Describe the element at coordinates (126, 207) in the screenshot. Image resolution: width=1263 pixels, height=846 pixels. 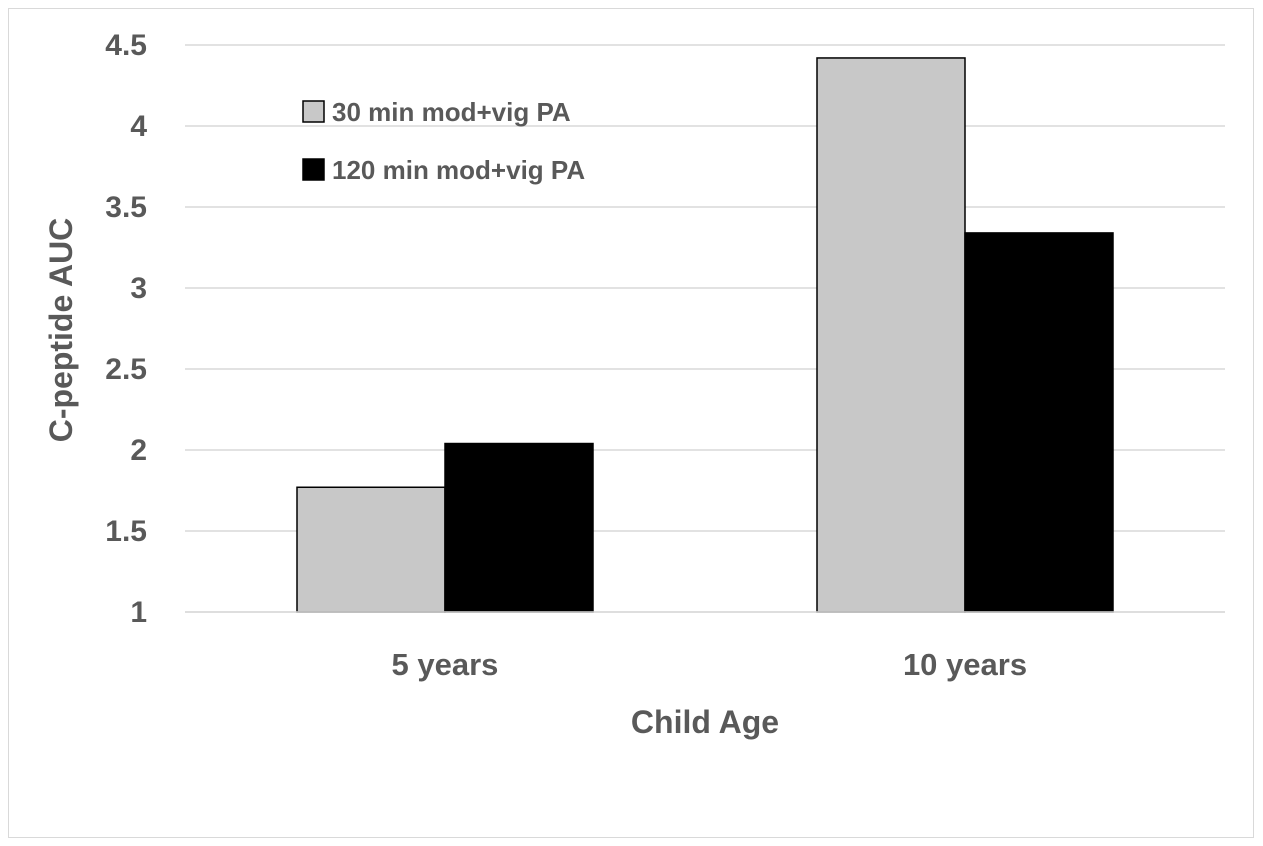
I see `y-tick-label: 3.5` at that location.